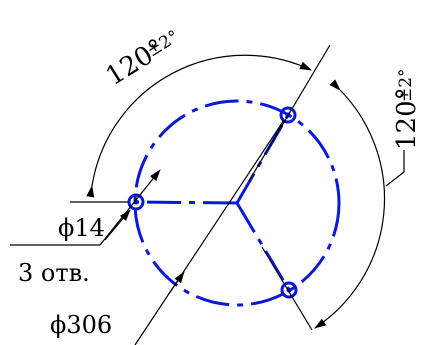  What do you see at coordinates (395, 168) in the screenshot?
I see `angle-leader-right` at bounding box center [395, 168].